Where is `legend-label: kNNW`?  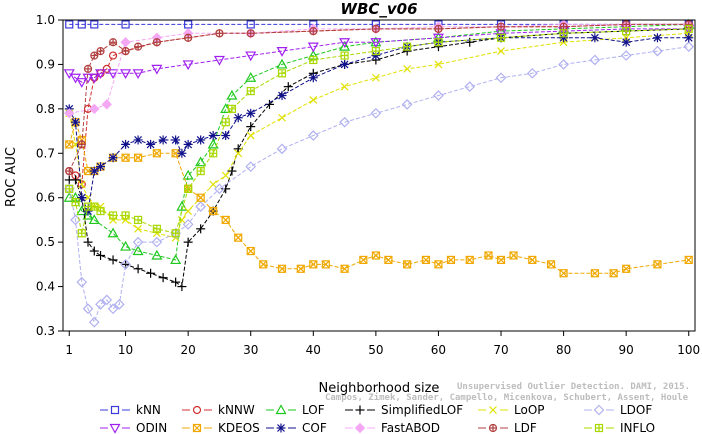 legend-label: kNNW is located at coordinates (236, 410).